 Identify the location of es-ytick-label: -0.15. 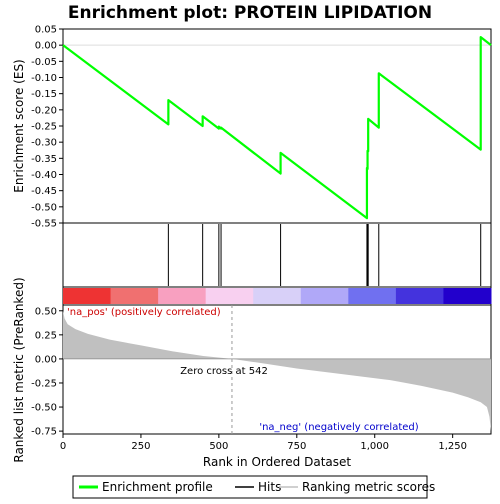
(44, 94).